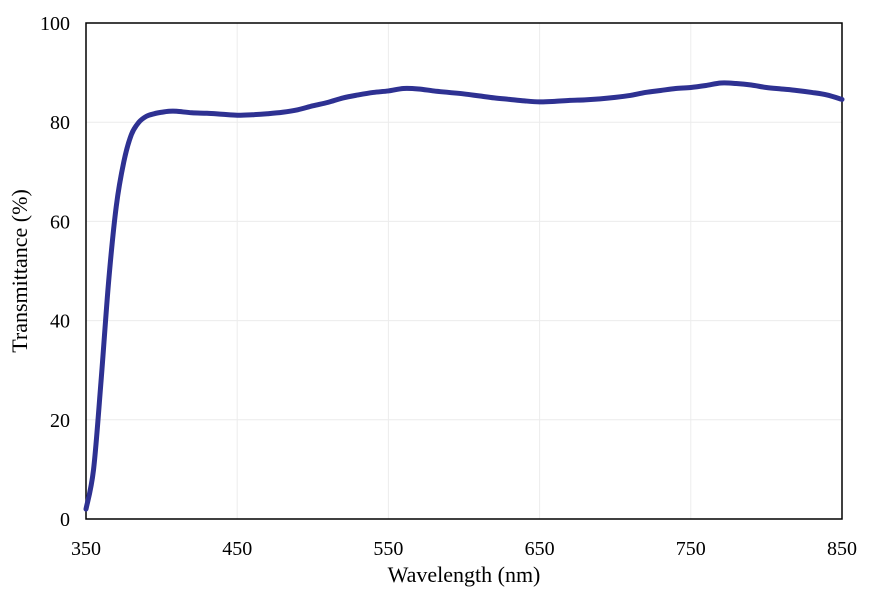 This screenshot has height=592, width=873. Describe the element at coordinates (388, 549) in the screenshot. I see `x-tick-label: 550` at that location.